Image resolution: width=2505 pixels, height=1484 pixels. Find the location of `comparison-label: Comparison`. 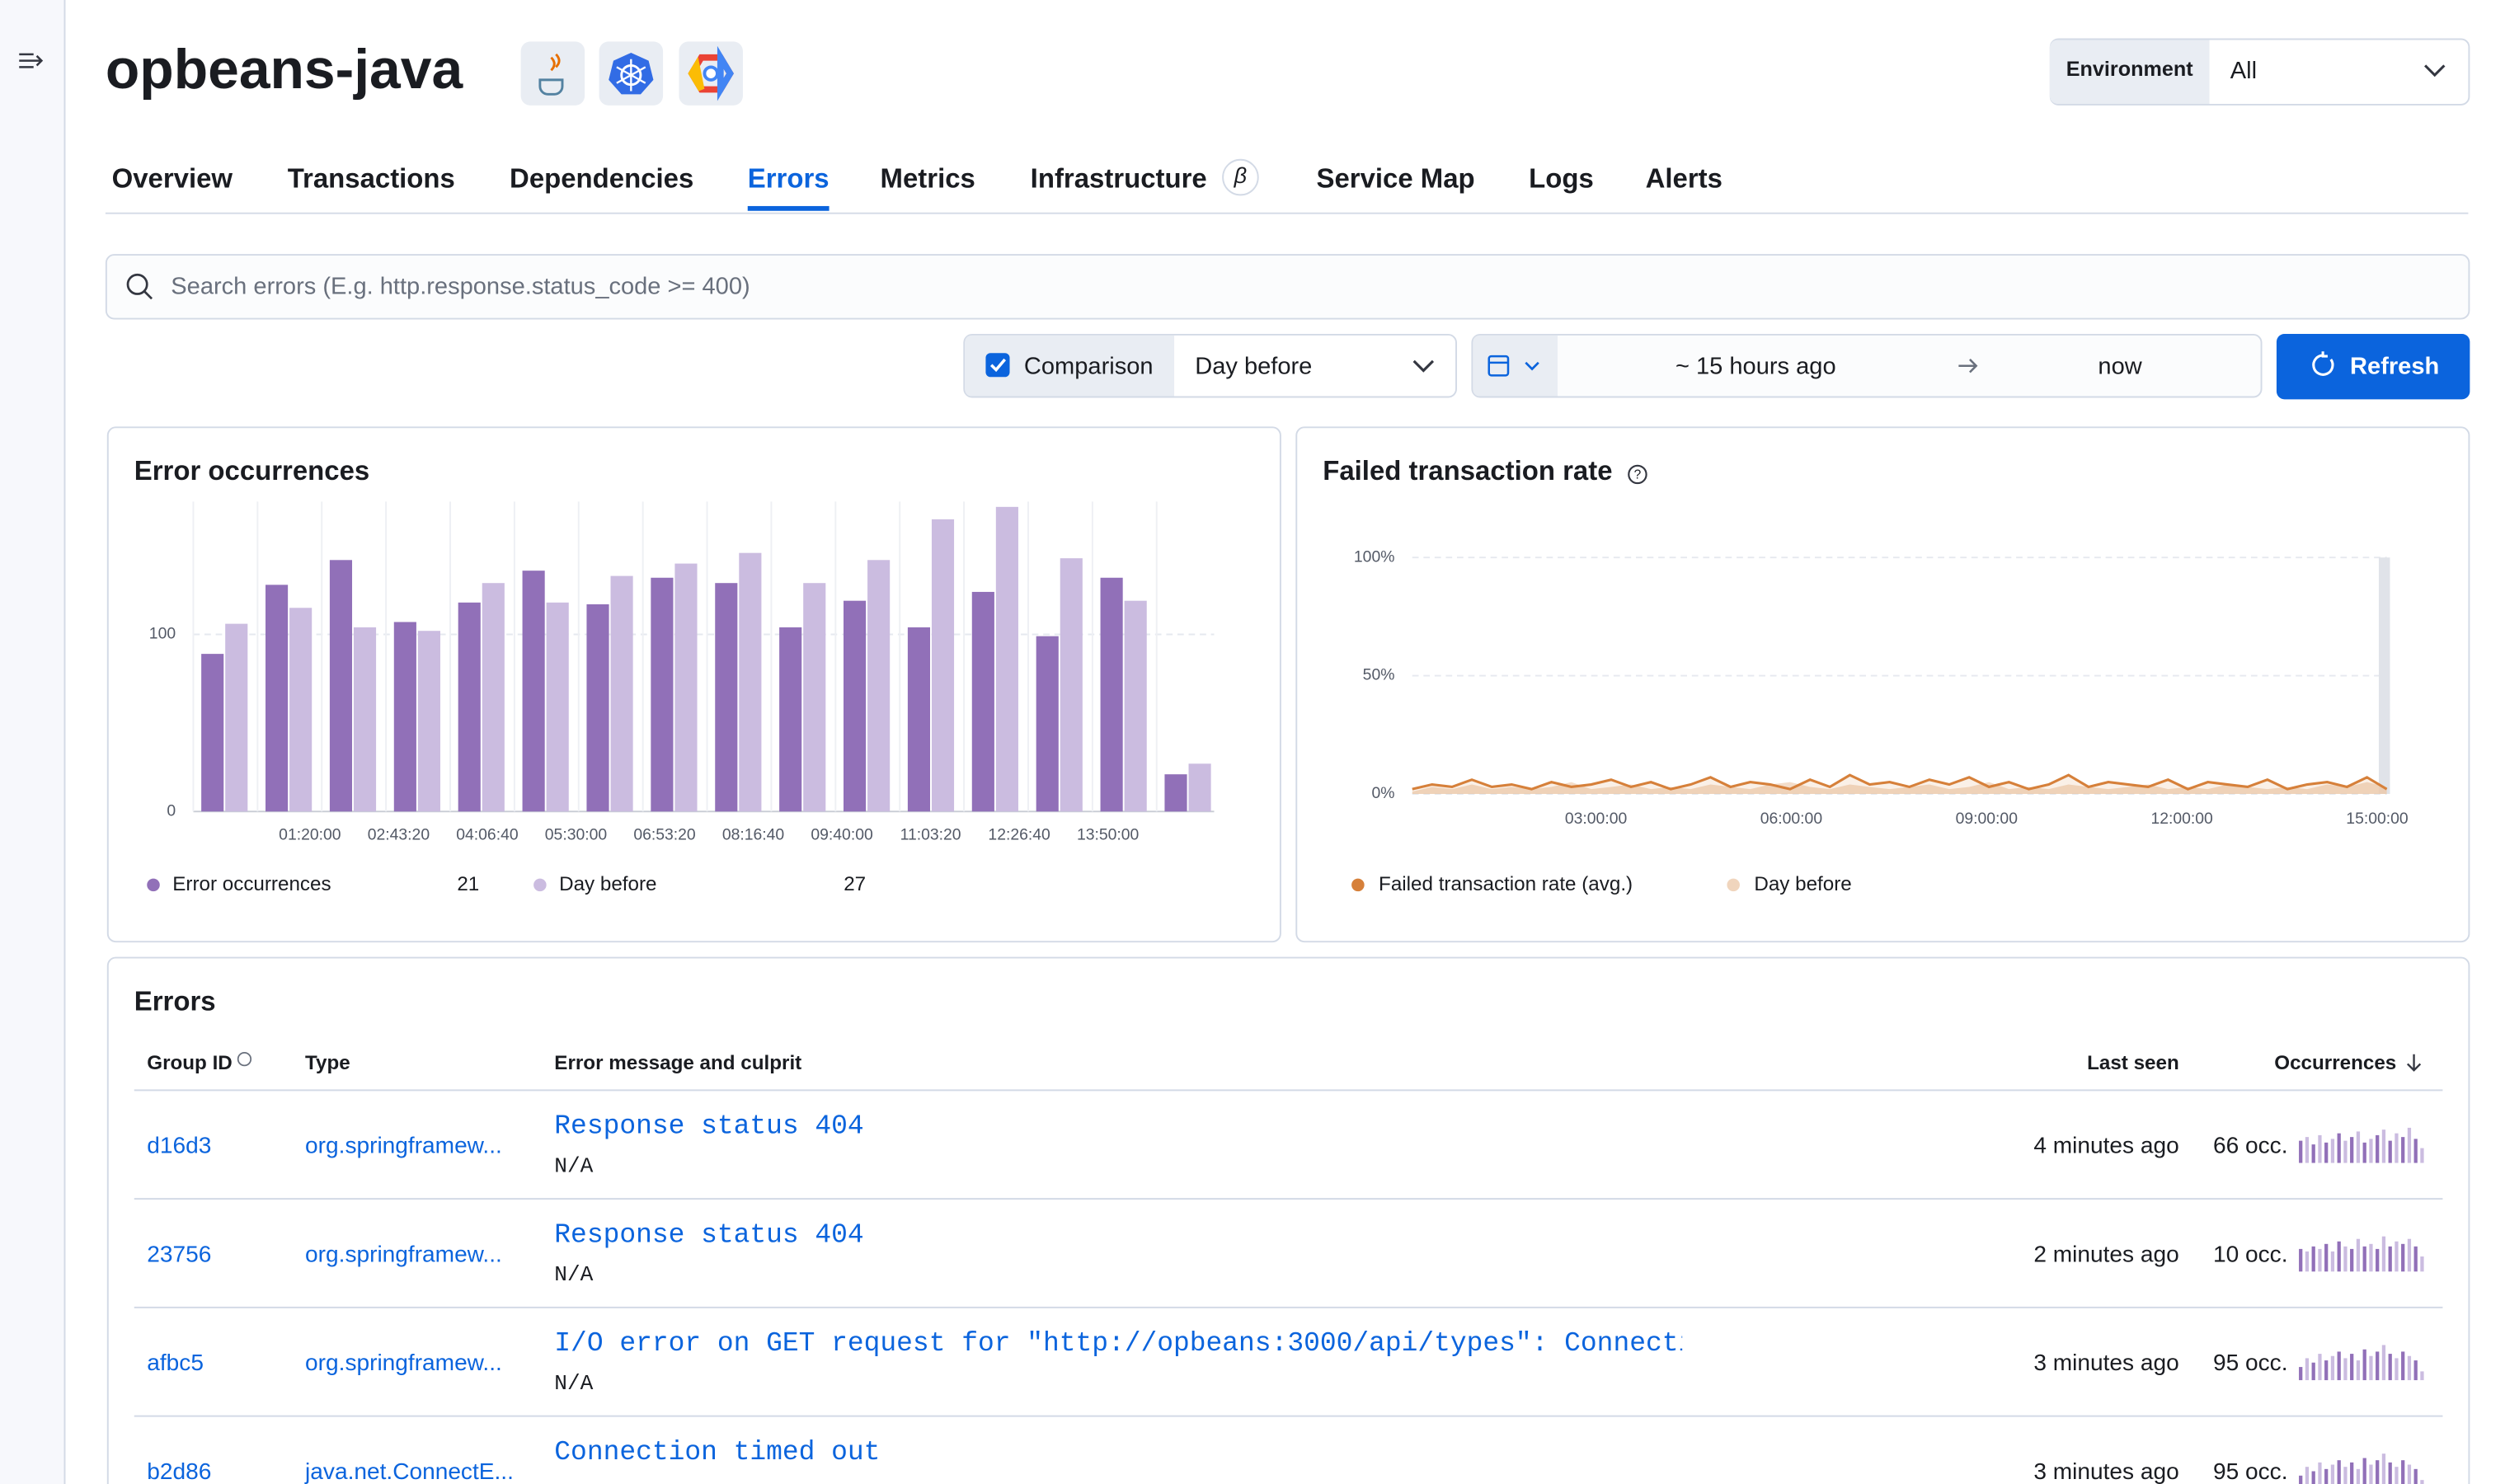

comparison-label: Comparison is located at coordinates (1089, 366).